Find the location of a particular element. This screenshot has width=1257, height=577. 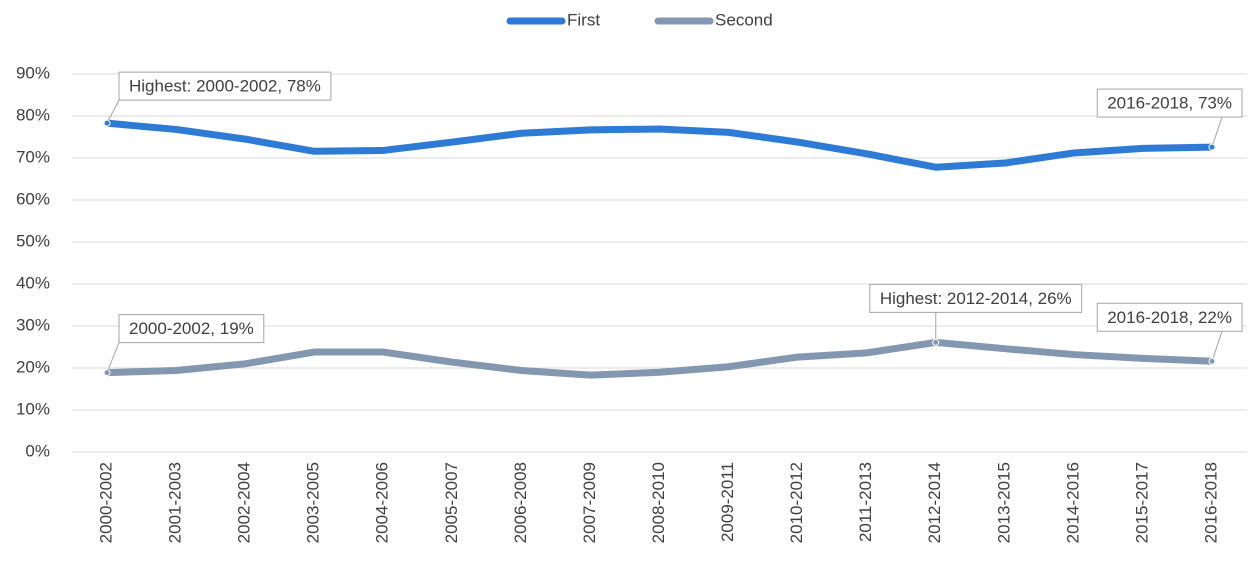

x-tick-label: 2002-2004 is located at coordinates (244, 502).